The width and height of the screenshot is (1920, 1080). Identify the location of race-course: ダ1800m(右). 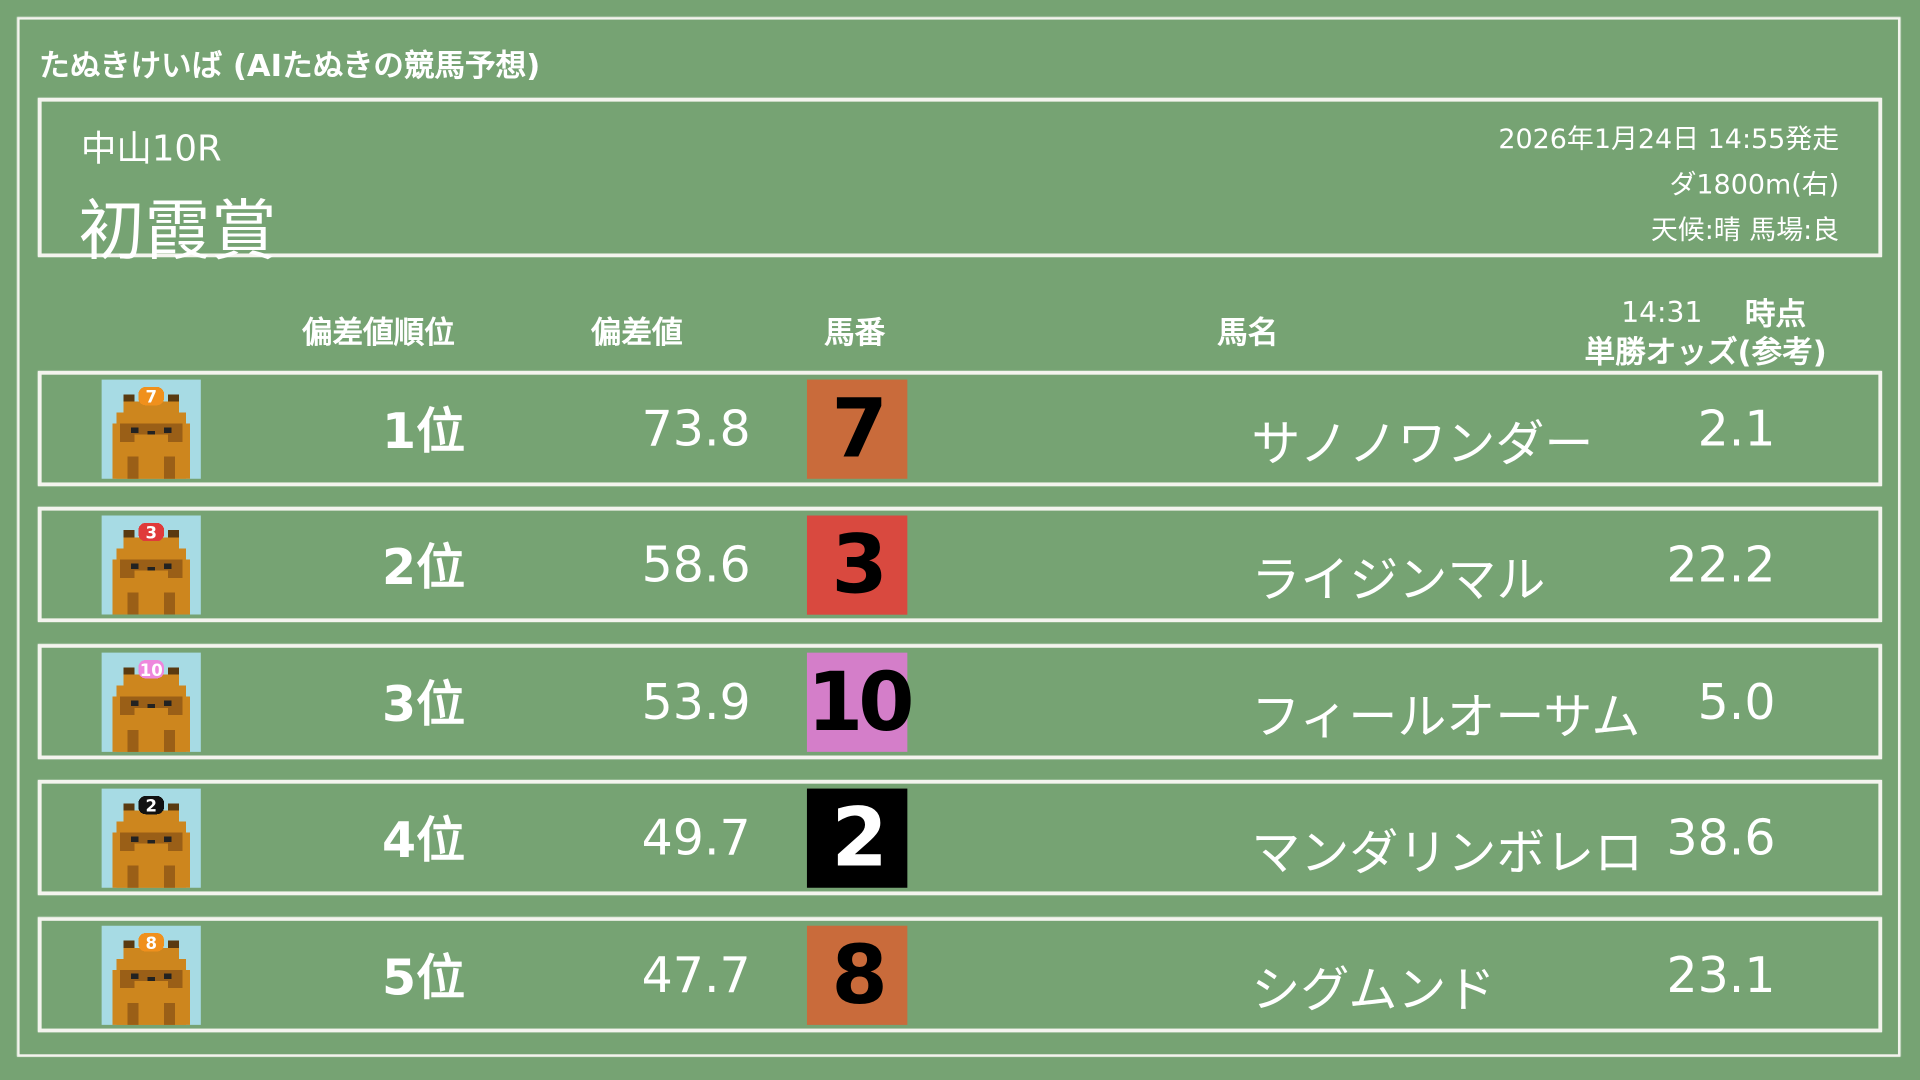
(1754, 185).